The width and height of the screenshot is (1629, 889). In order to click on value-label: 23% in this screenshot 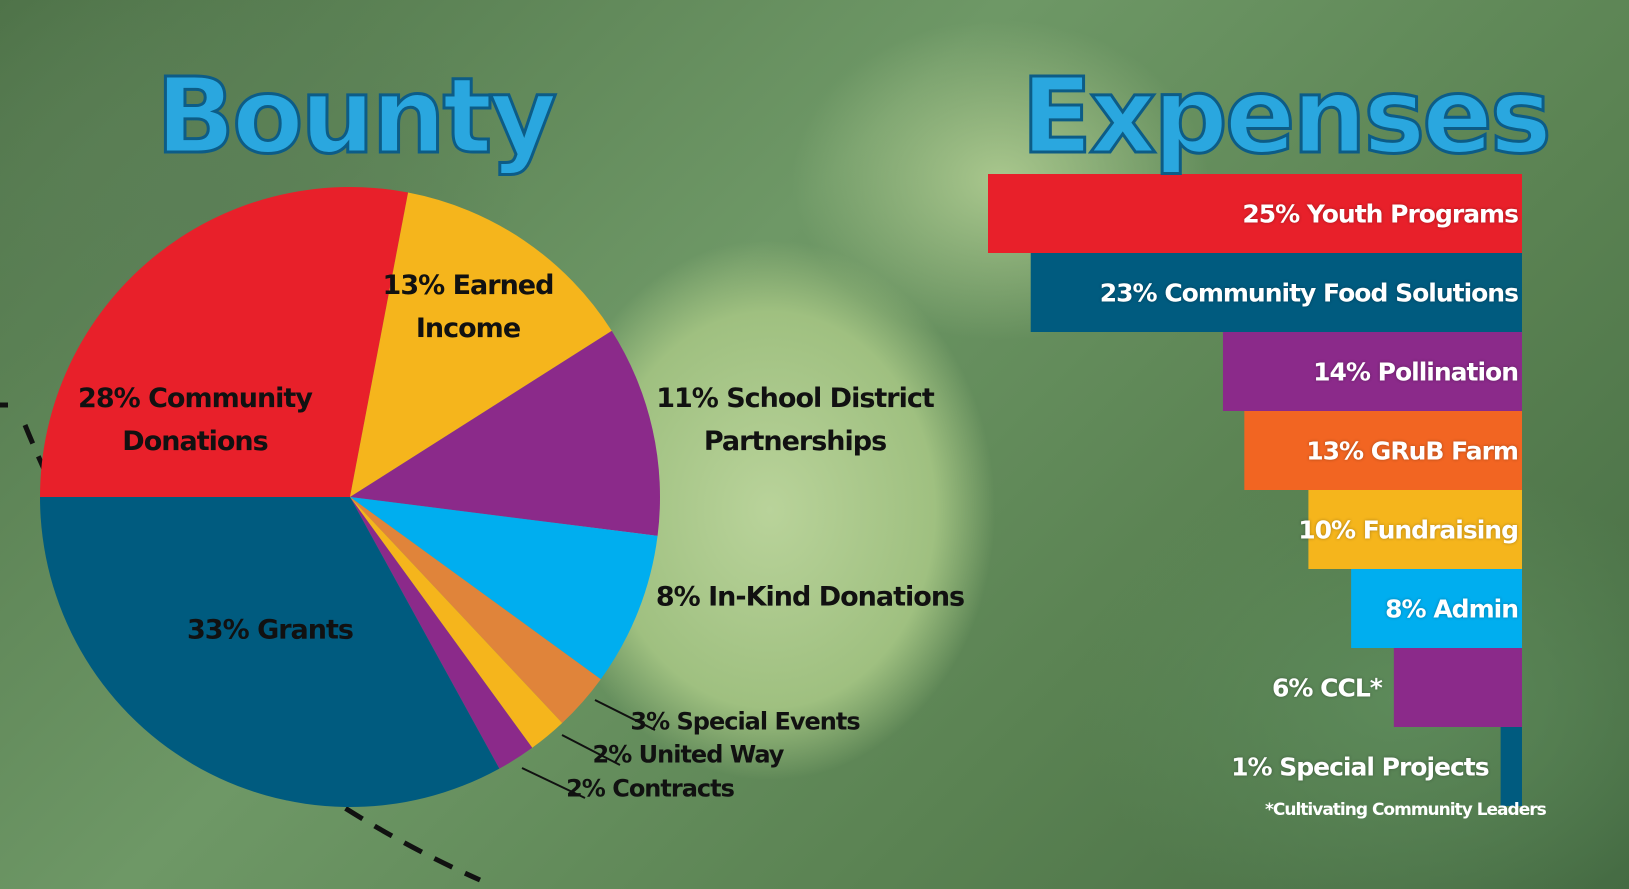, I will do `click(1128, 292)`.